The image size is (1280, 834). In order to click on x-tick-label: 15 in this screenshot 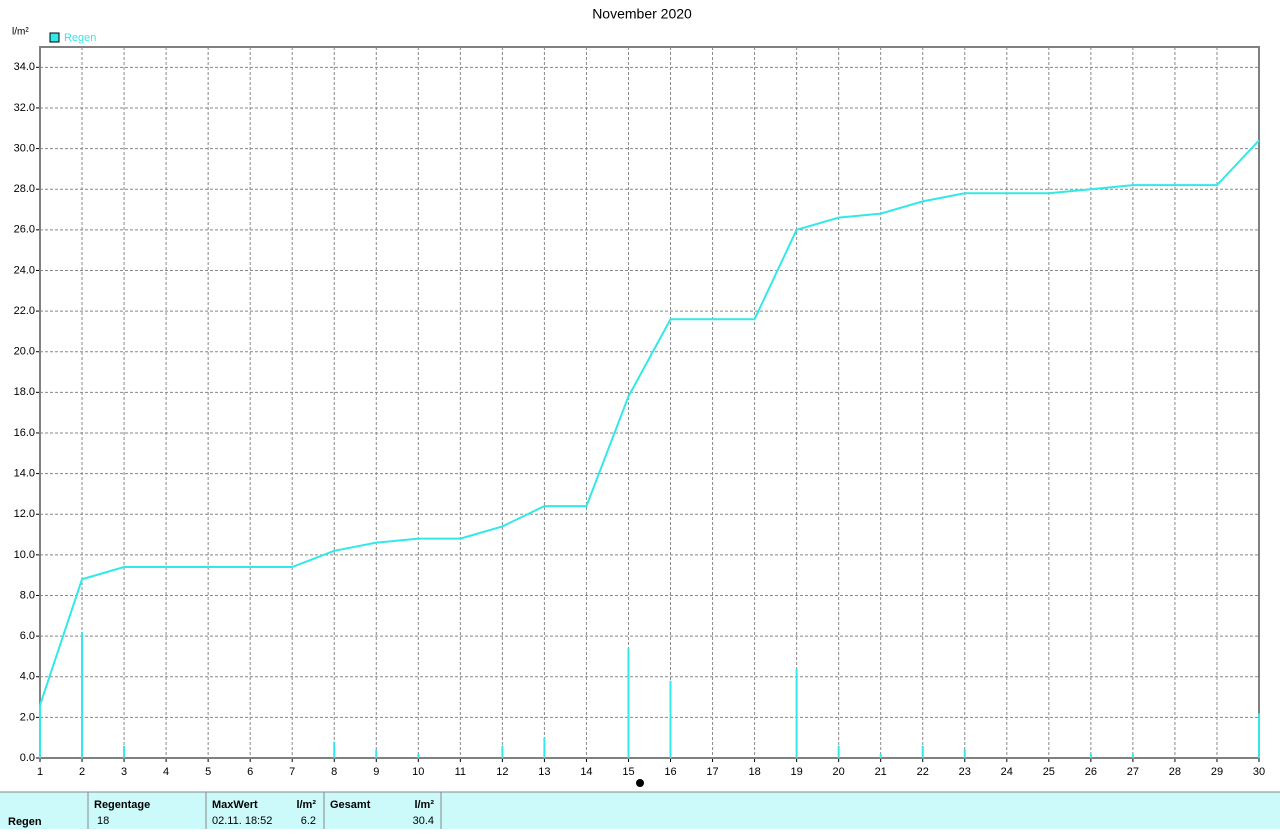, I will do `click(628, 772)`.